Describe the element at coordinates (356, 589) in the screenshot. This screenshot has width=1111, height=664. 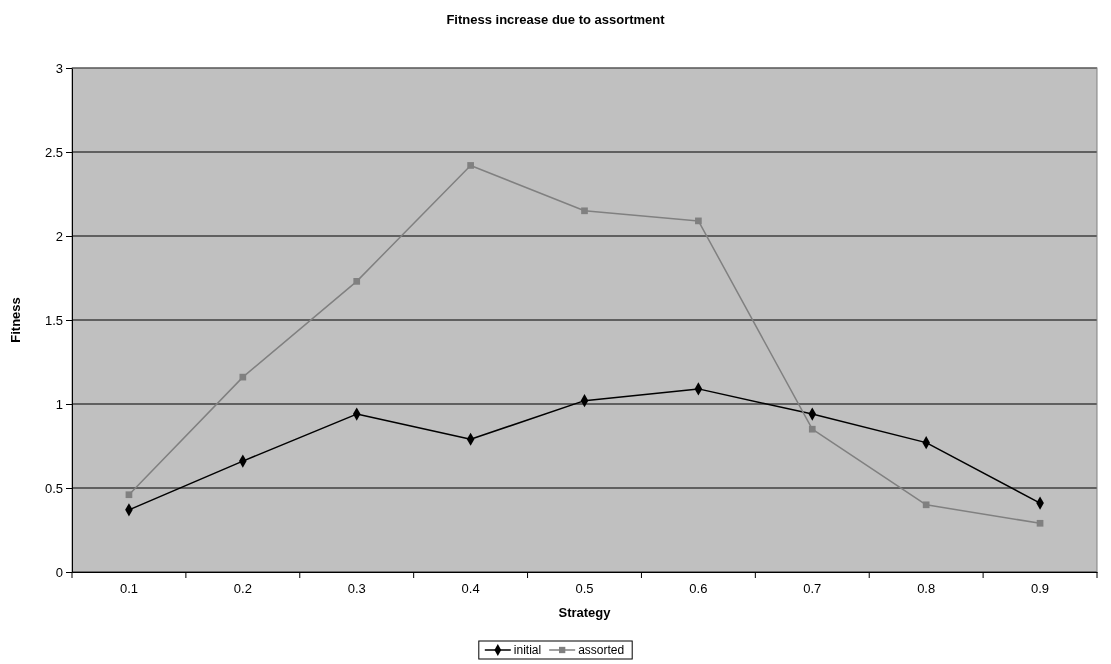
I see `x-tick-label: 0.3` at that location.